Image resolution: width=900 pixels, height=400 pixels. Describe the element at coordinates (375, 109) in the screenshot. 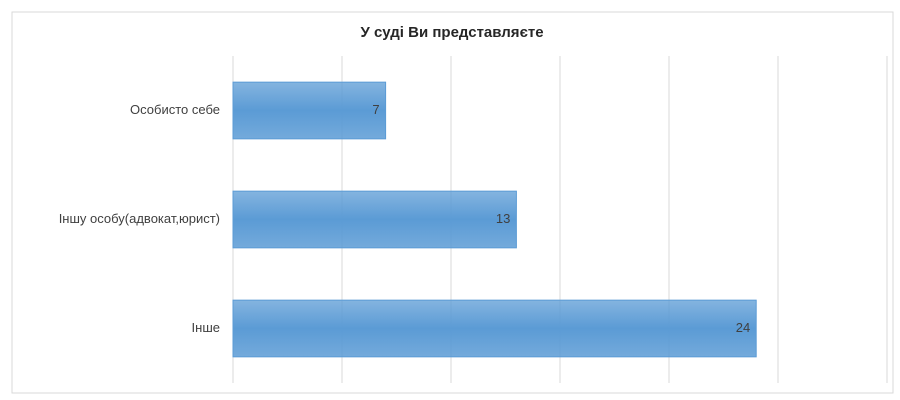

I see `data-label: 7` at that location.